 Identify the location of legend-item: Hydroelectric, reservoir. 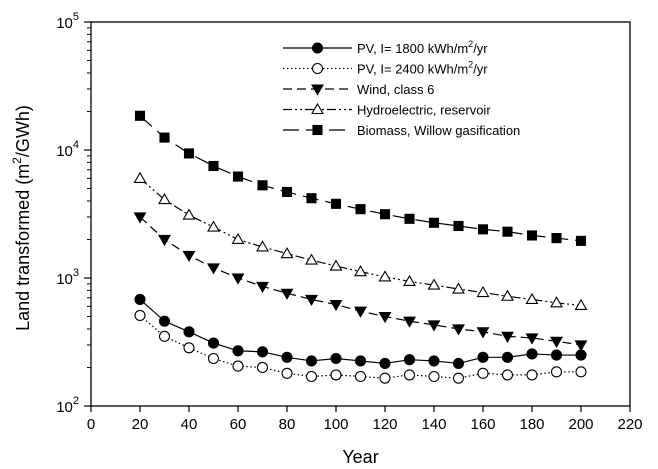
(387, 110).